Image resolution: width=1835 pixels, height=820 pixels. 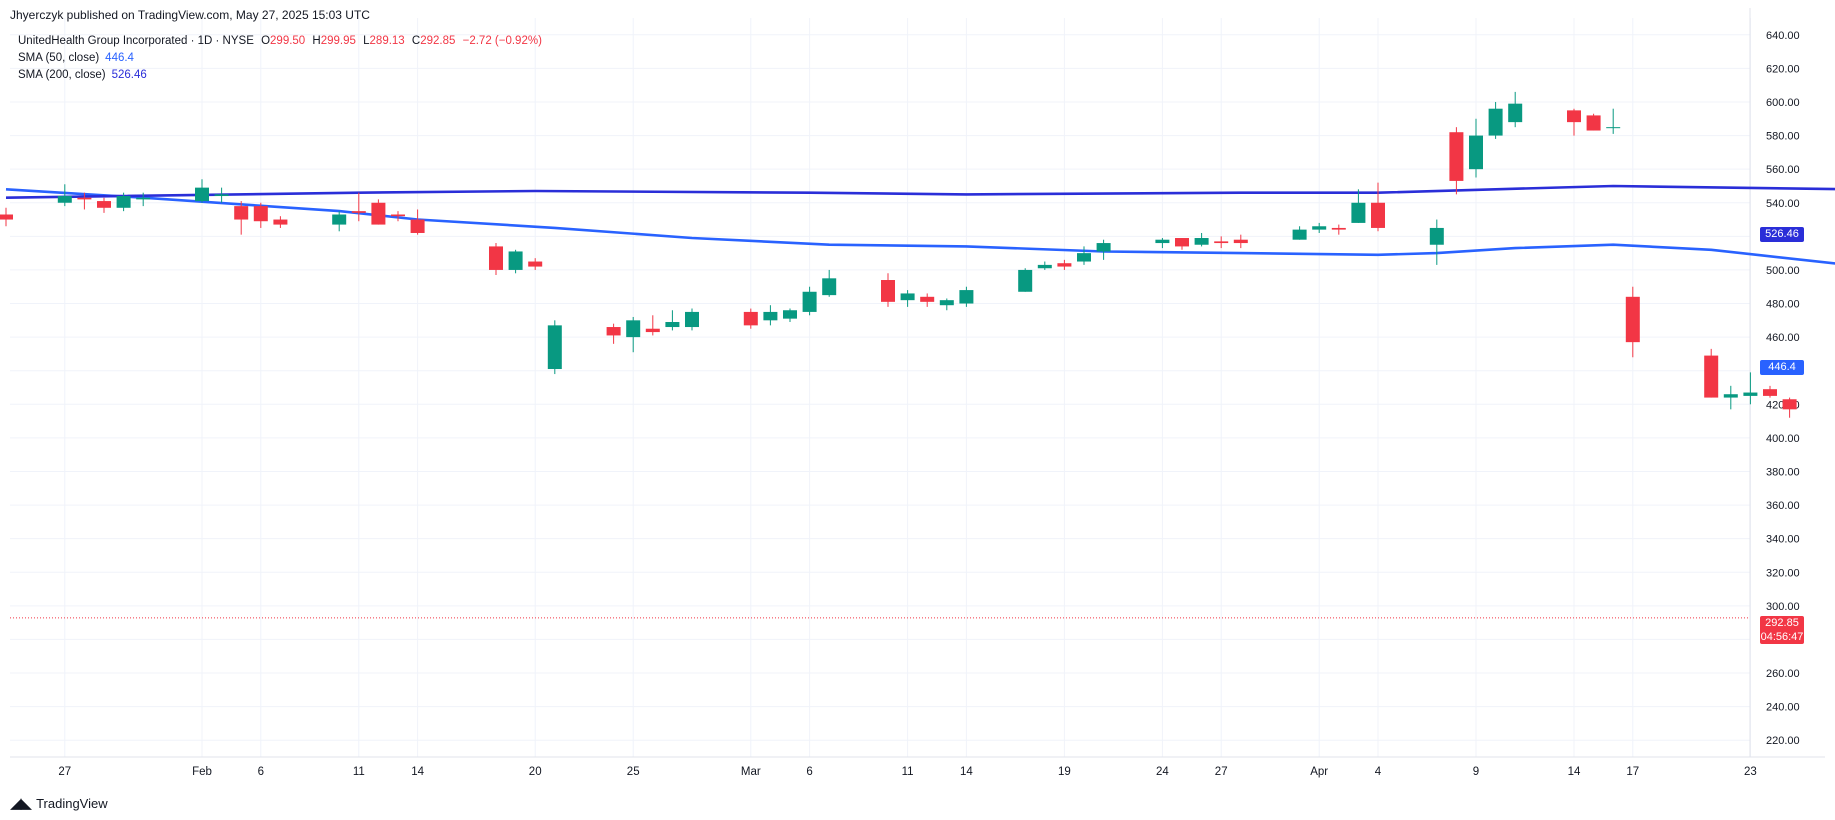 What do you see at coordinates (1783, 708) in the screenshot?
I see `y-tick-label: 240.00` at bounding box center [1783, 708].